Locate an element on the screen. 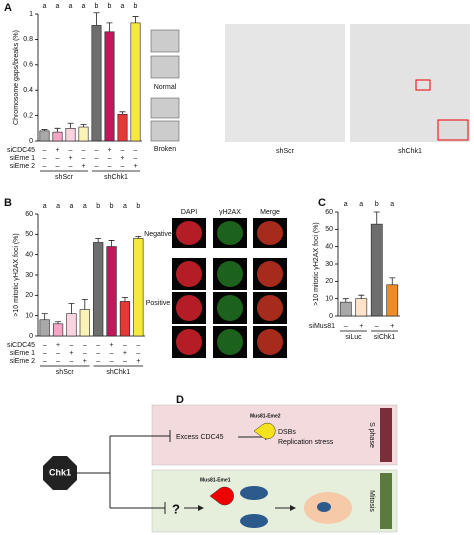 The height and width of the screenshot is (535, 474). node-label: Chk1 is located at coordinates (60, 472).